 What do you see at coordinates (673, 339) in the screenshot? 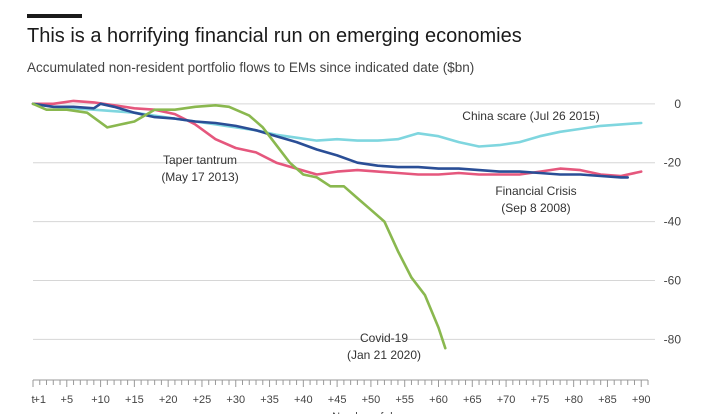
I see `y-tick-label: -80` at bounding box center [673, 339].